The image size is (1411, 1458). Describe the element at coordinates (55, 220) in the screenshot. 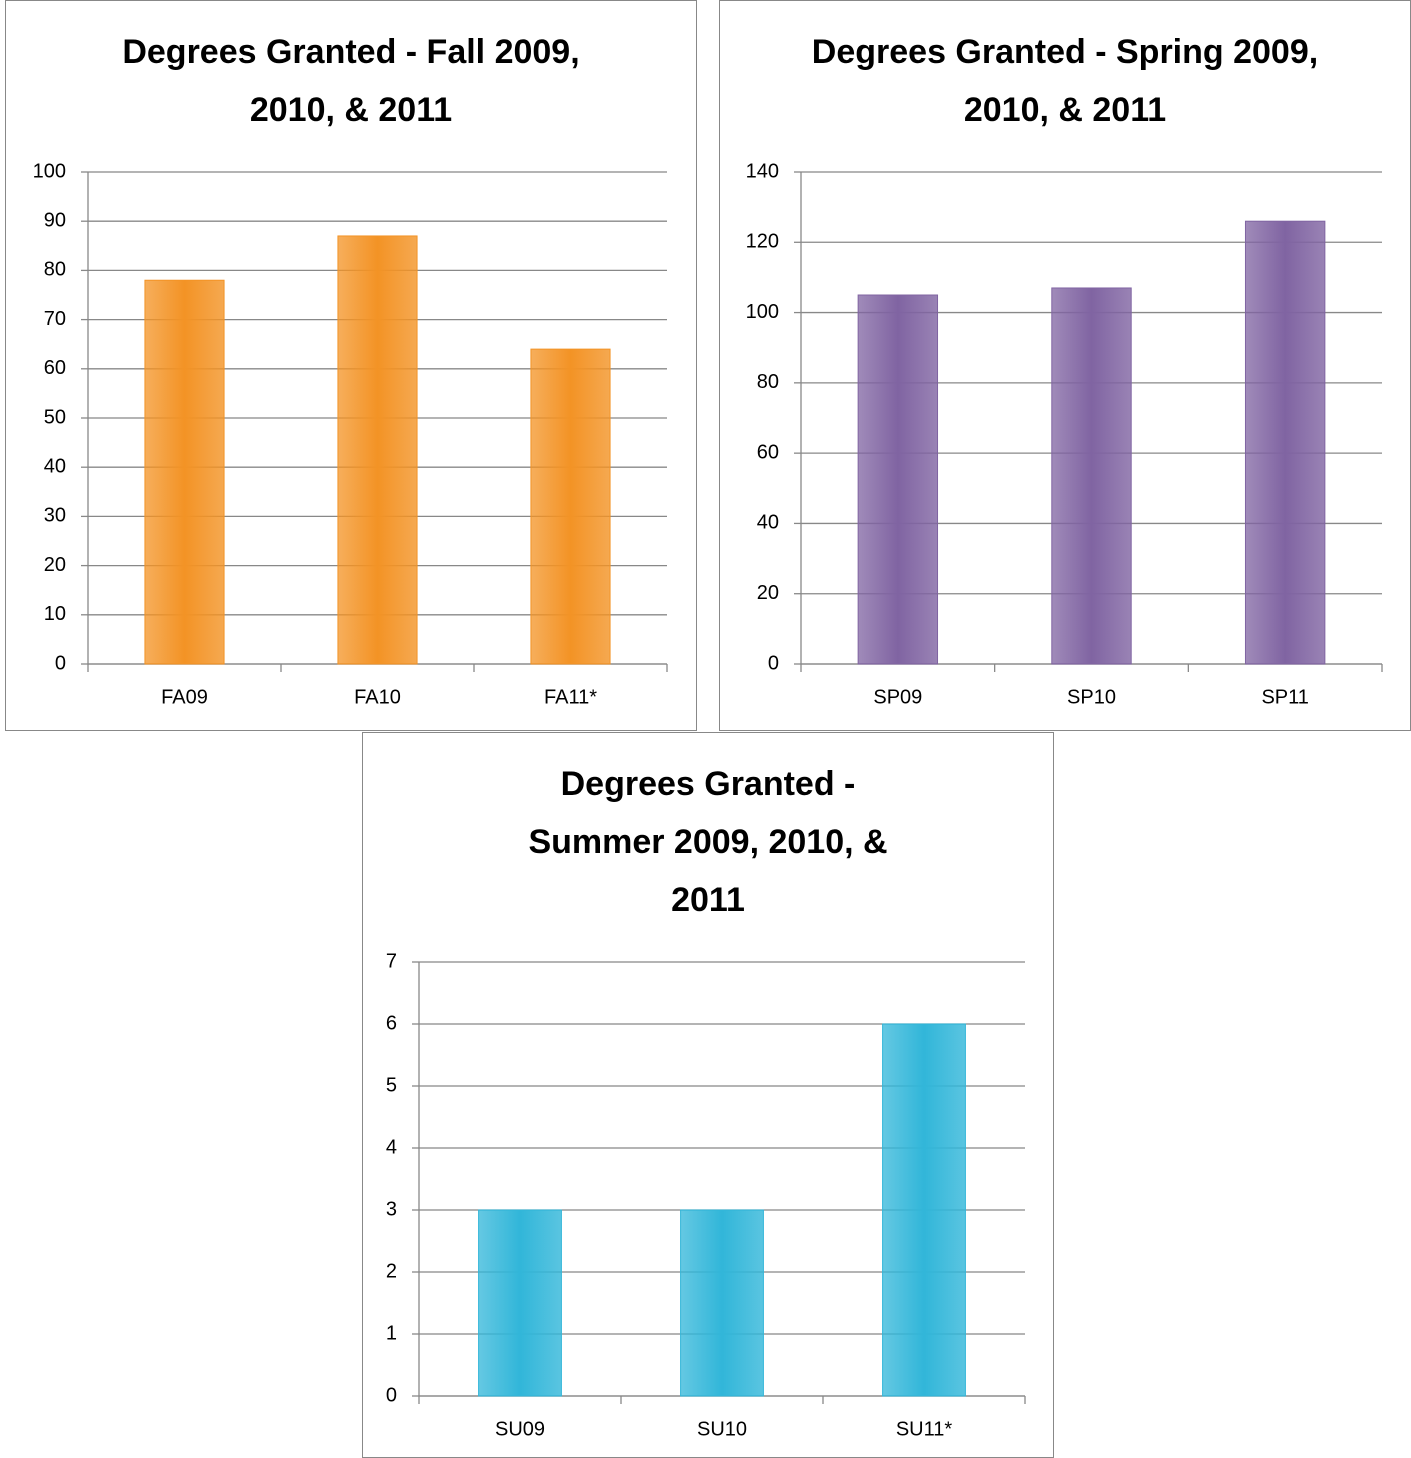

I see `y-tick-label: 90` at that location.